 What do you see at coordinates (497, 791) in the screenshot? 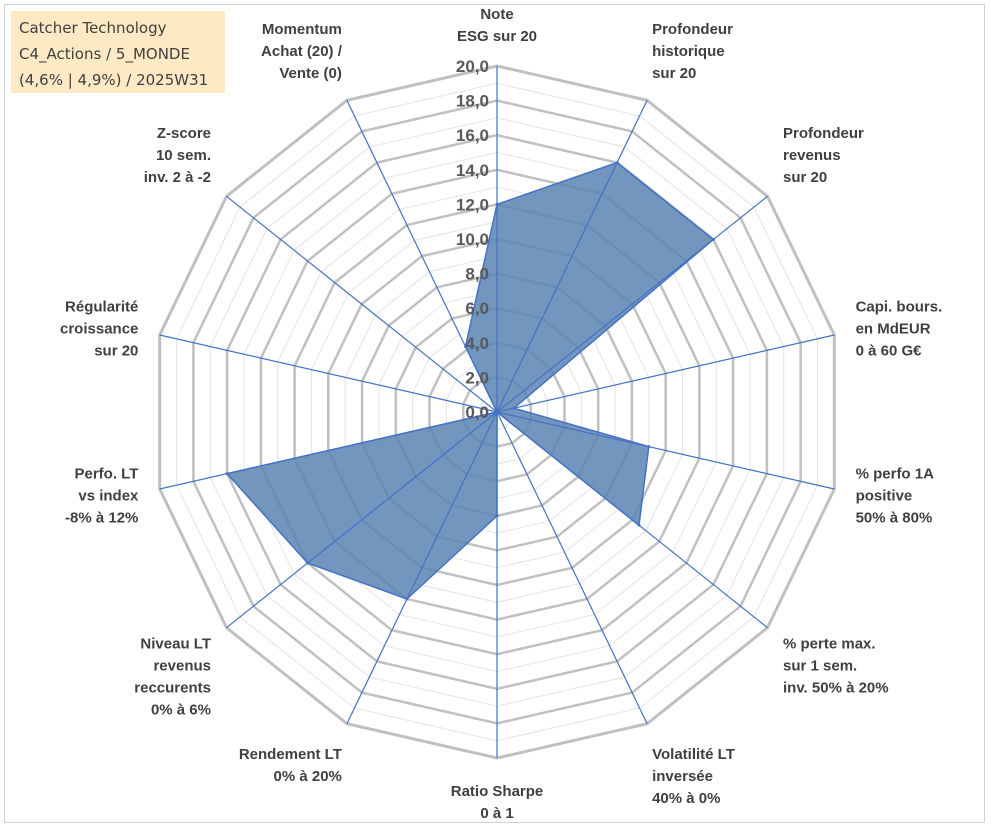
I see `axis-label-line: Ratio Sharpe` at bounding box center [497, 791].